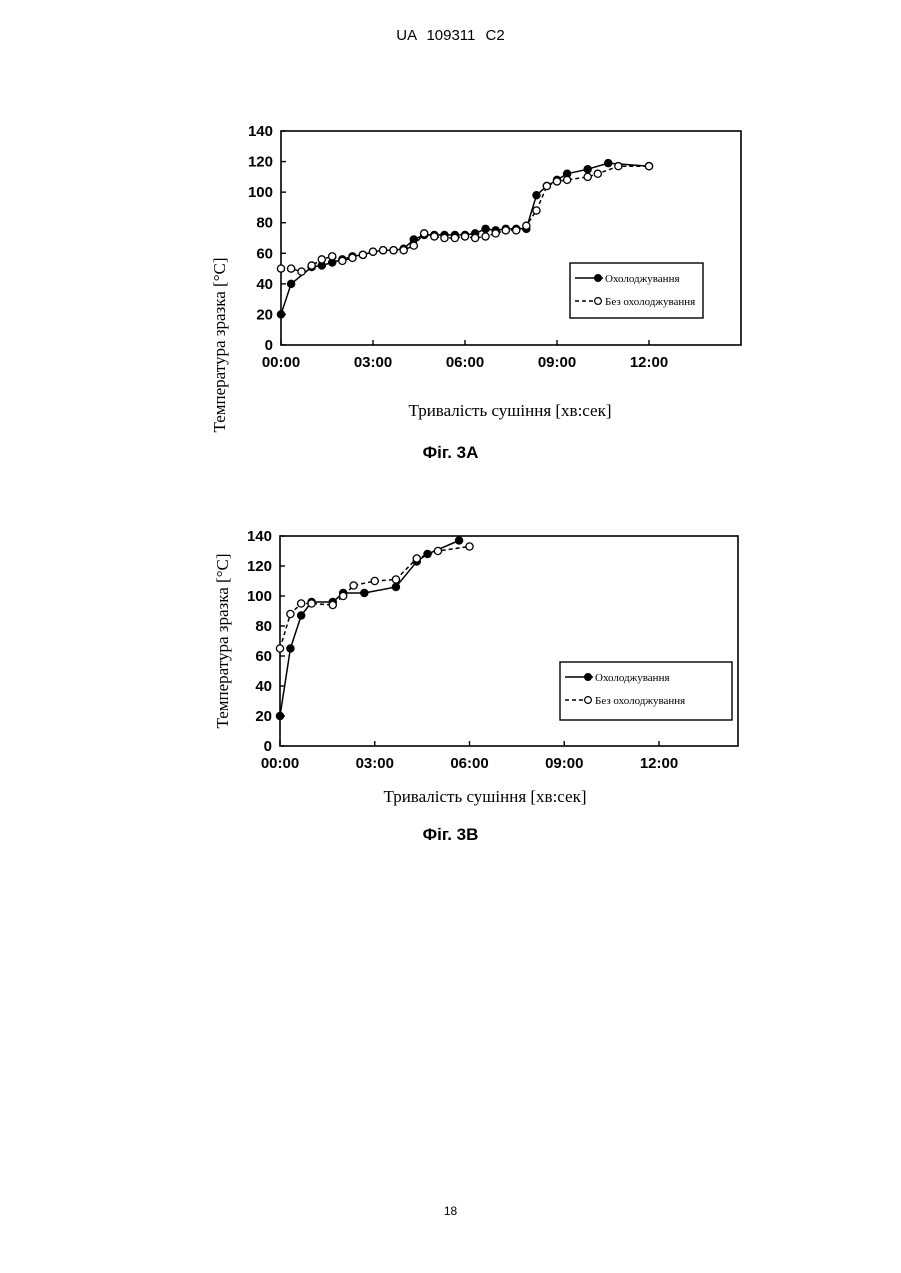 This screenshot has width=901, height=1273. I want to click on document-header: UA 109311 C2, so click(450, 35).